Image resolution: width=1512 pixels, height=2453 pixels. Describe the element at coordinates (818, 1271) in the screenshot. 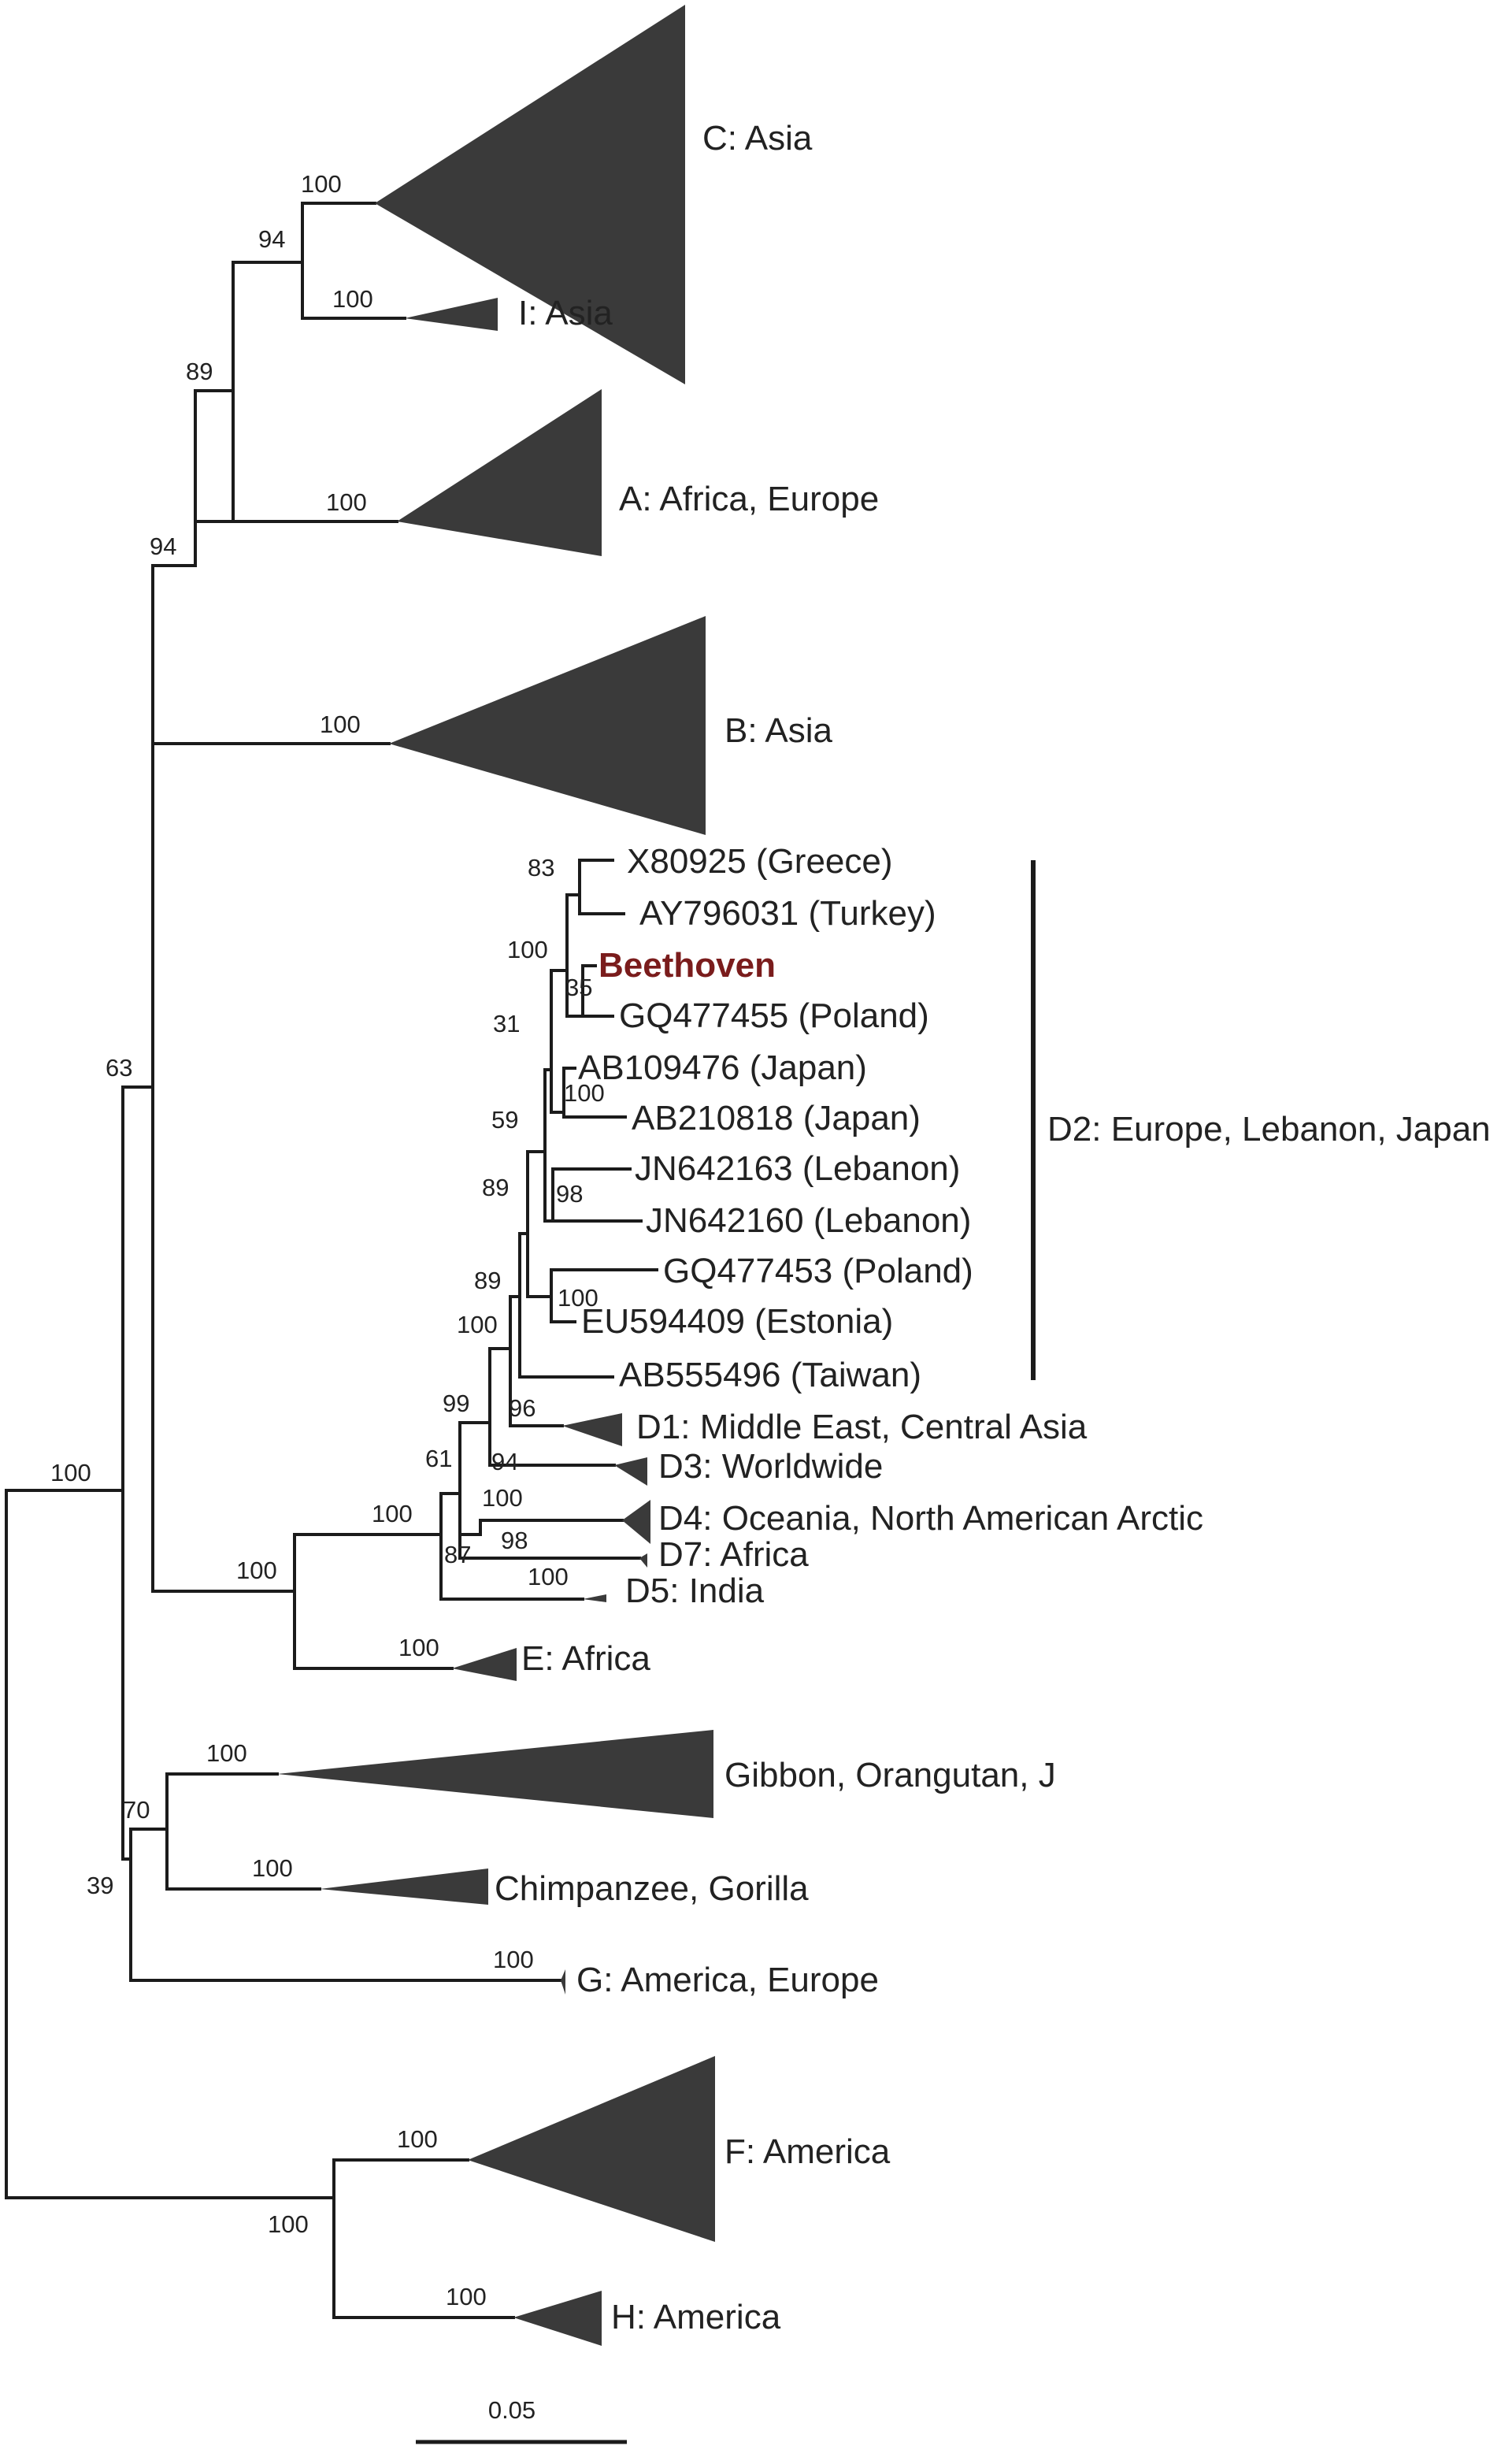

I see `taxon-label: GQ477453 (Poland)` at that location.